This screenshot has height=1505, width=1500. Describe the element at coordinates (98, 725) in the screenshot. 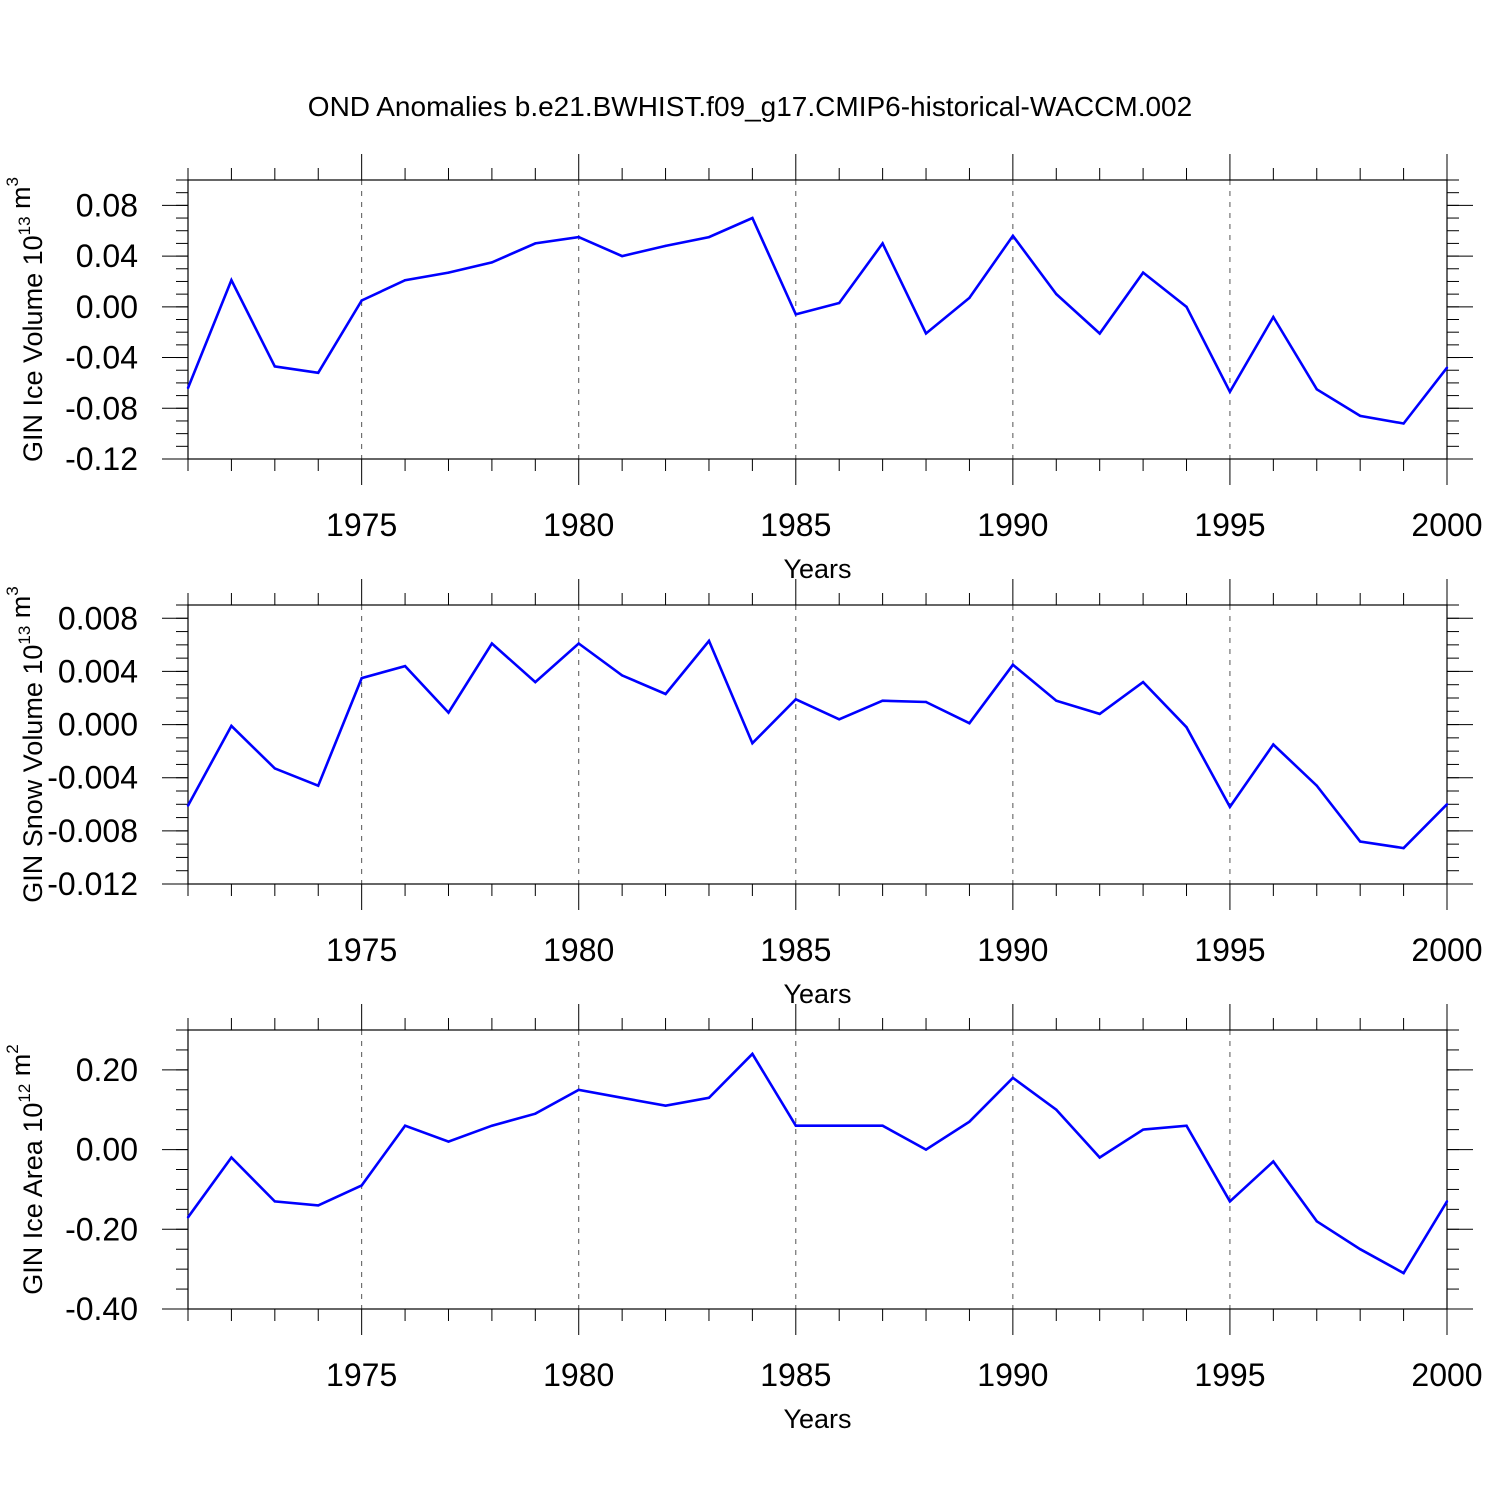

I see `y-tick-label: 0.000` at that location.